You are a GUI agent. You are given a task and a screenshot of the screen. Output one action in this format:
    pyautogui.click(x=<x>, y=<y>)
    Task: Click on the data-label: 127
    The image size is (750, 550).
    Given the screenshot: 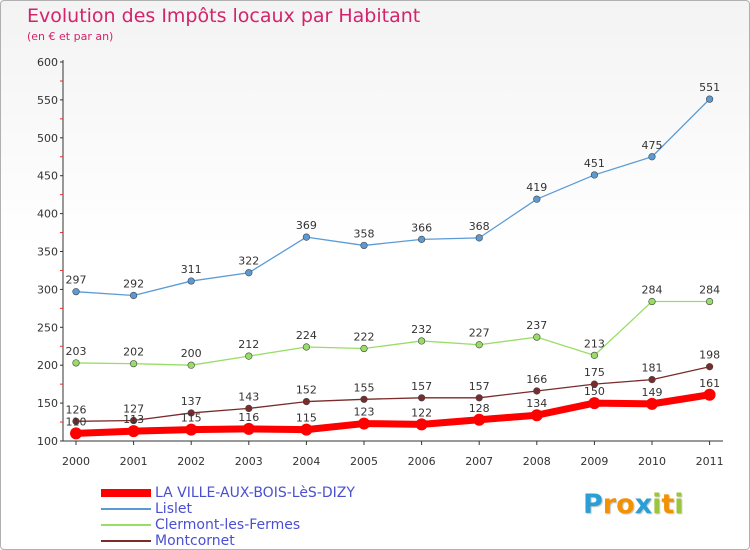 What is the action you would take?
    pyautogui.click(x=133, y=409)
    